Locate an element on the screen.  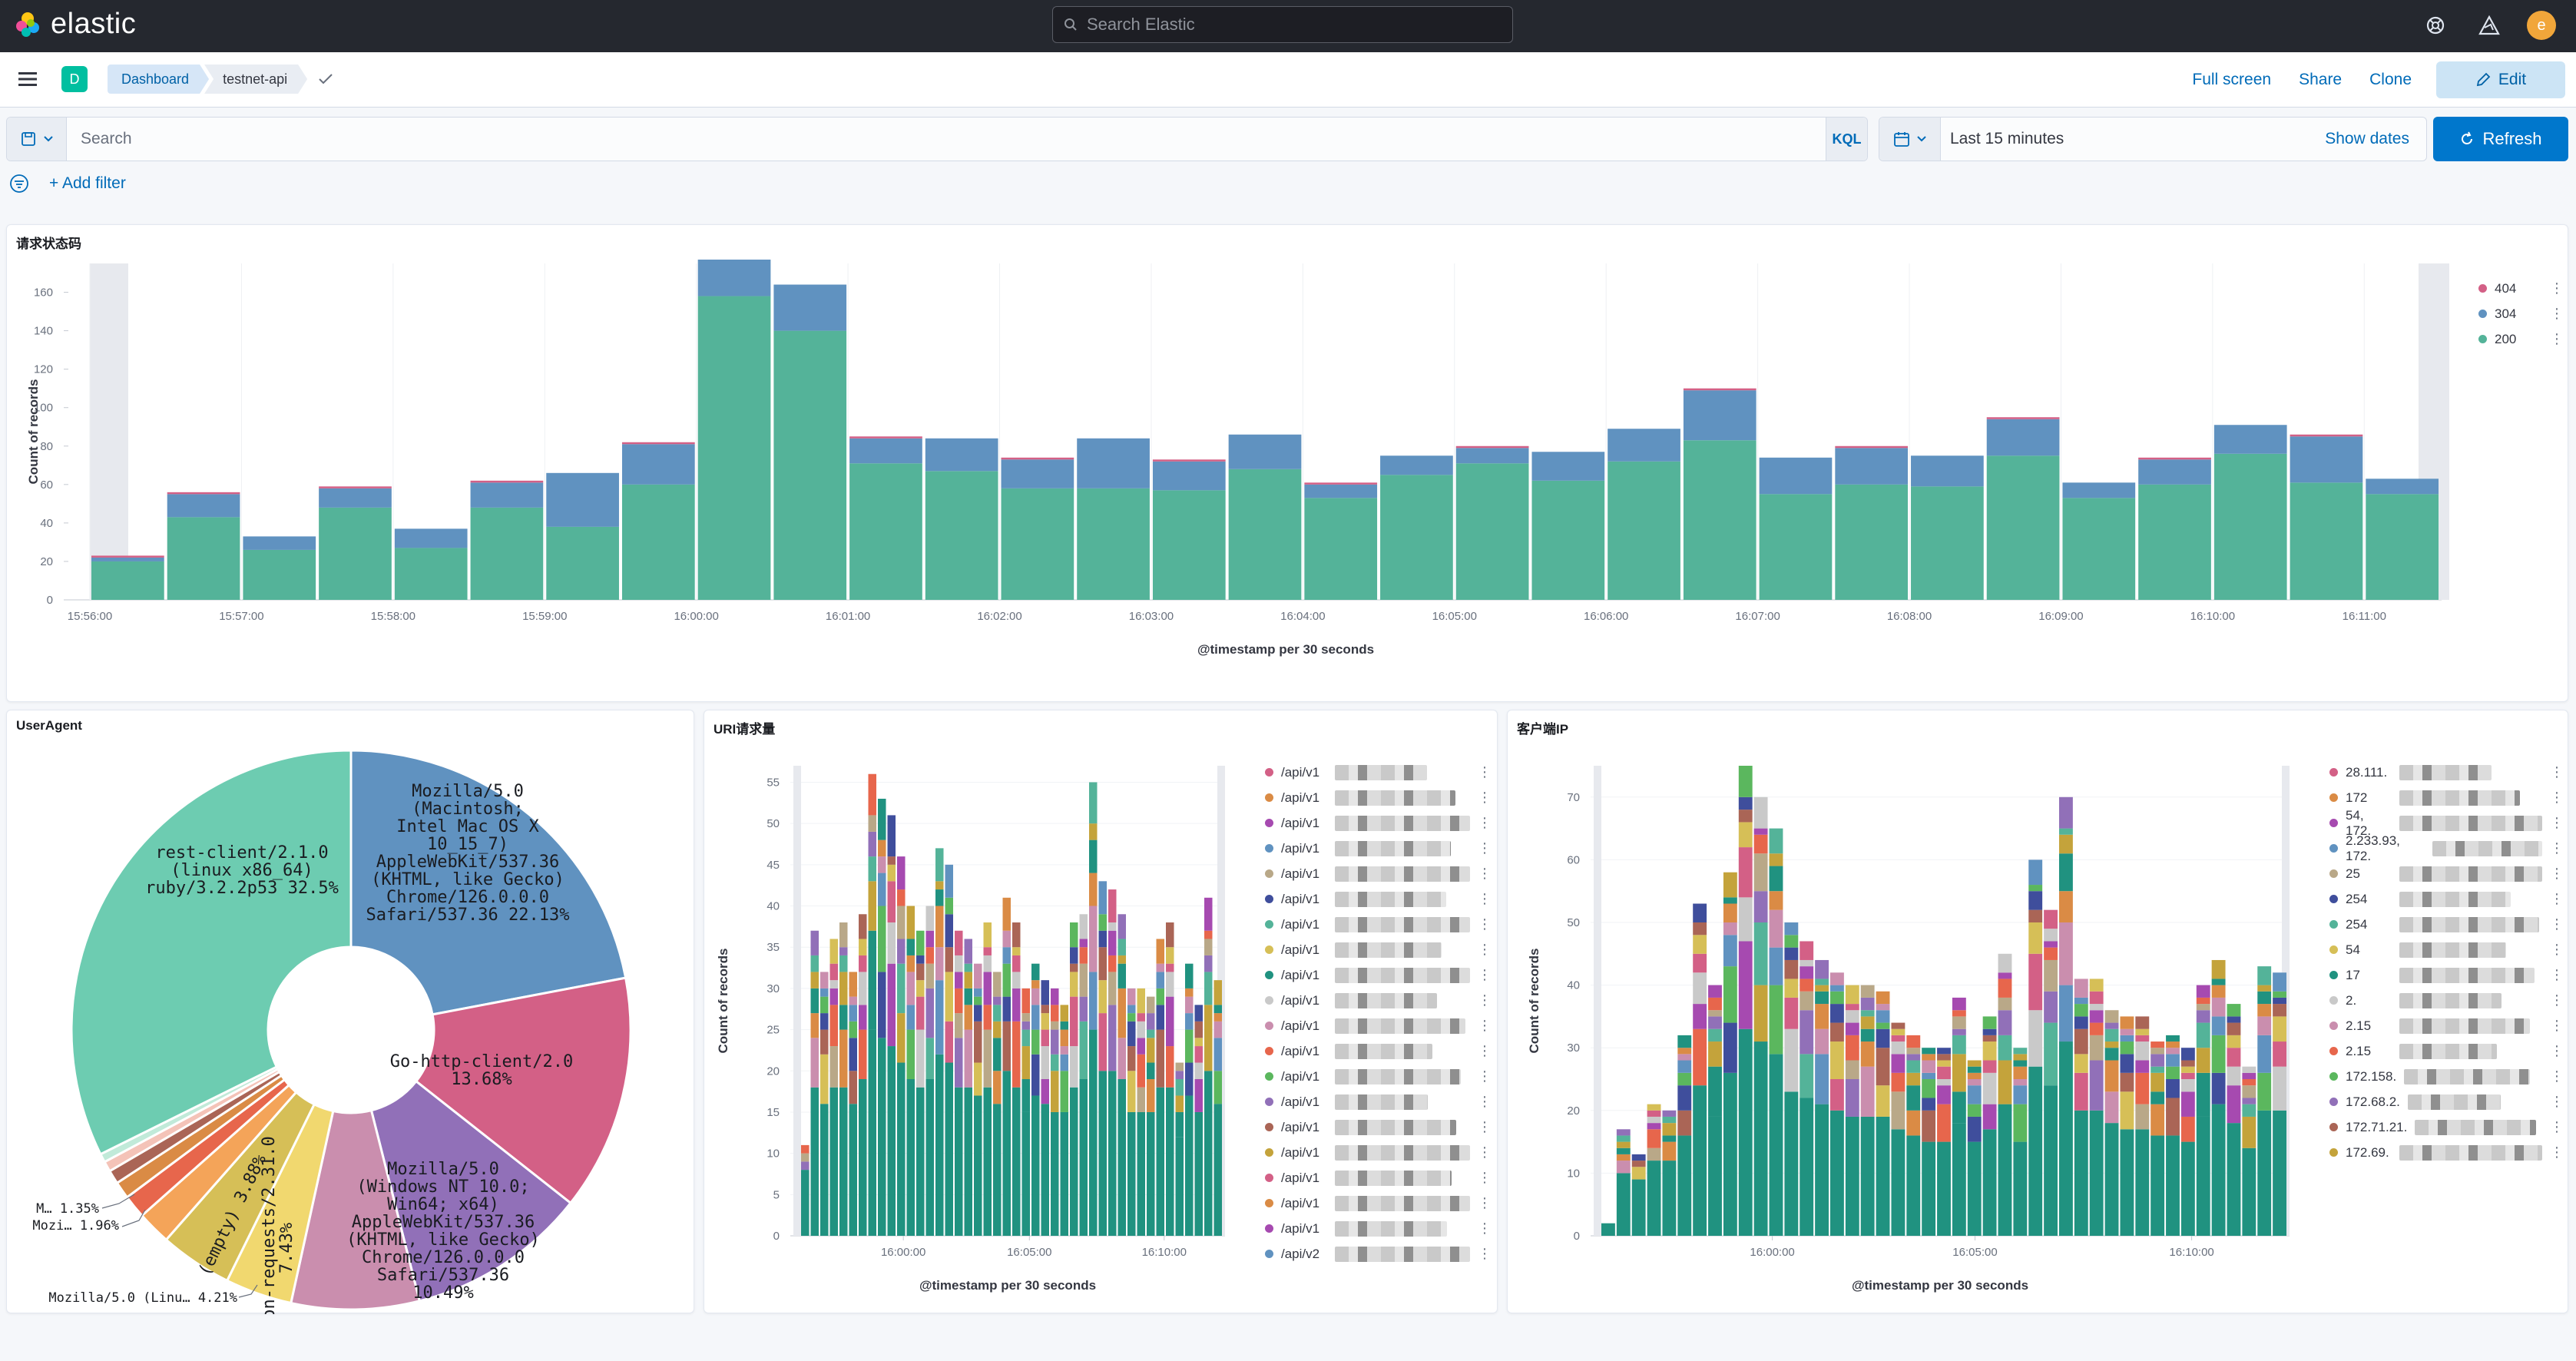
user-avatar: e is located at coordinates (2541, 25).